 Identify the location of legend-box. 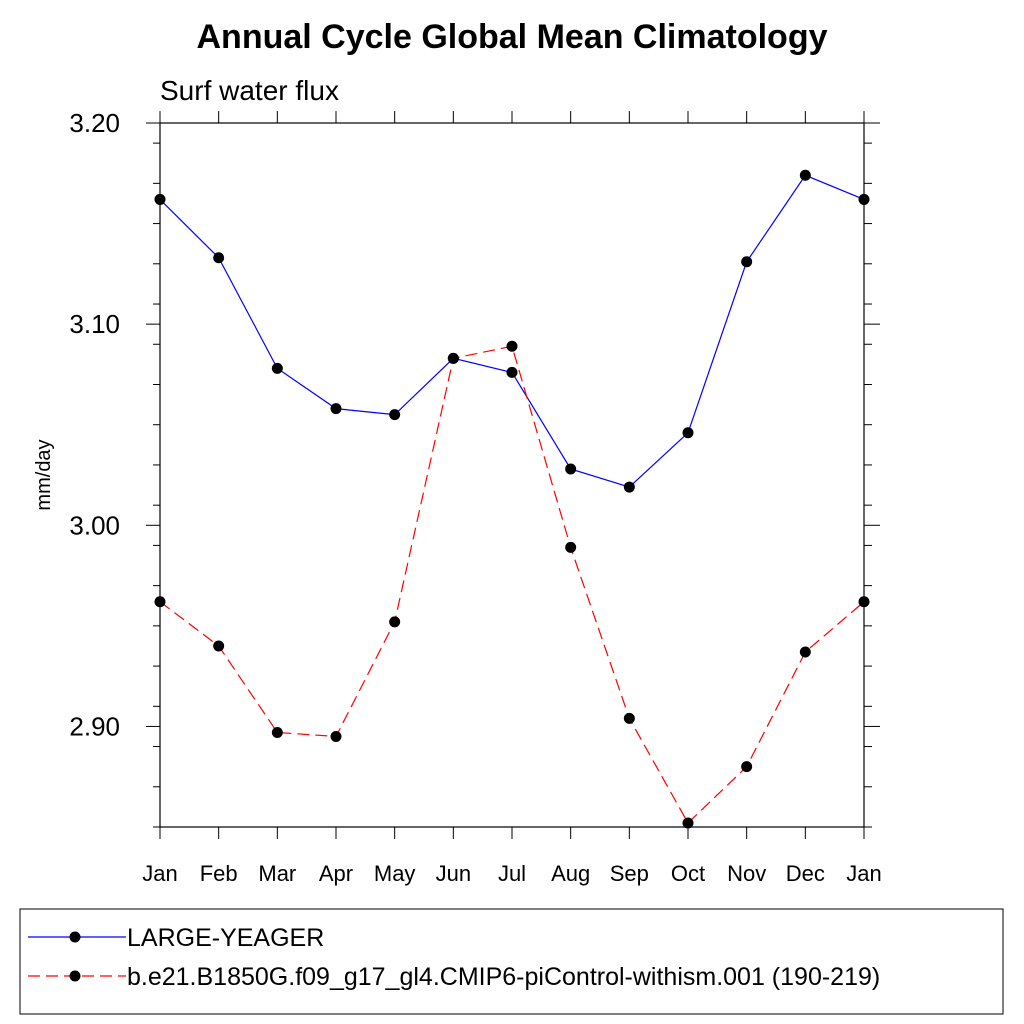
(511, 961).